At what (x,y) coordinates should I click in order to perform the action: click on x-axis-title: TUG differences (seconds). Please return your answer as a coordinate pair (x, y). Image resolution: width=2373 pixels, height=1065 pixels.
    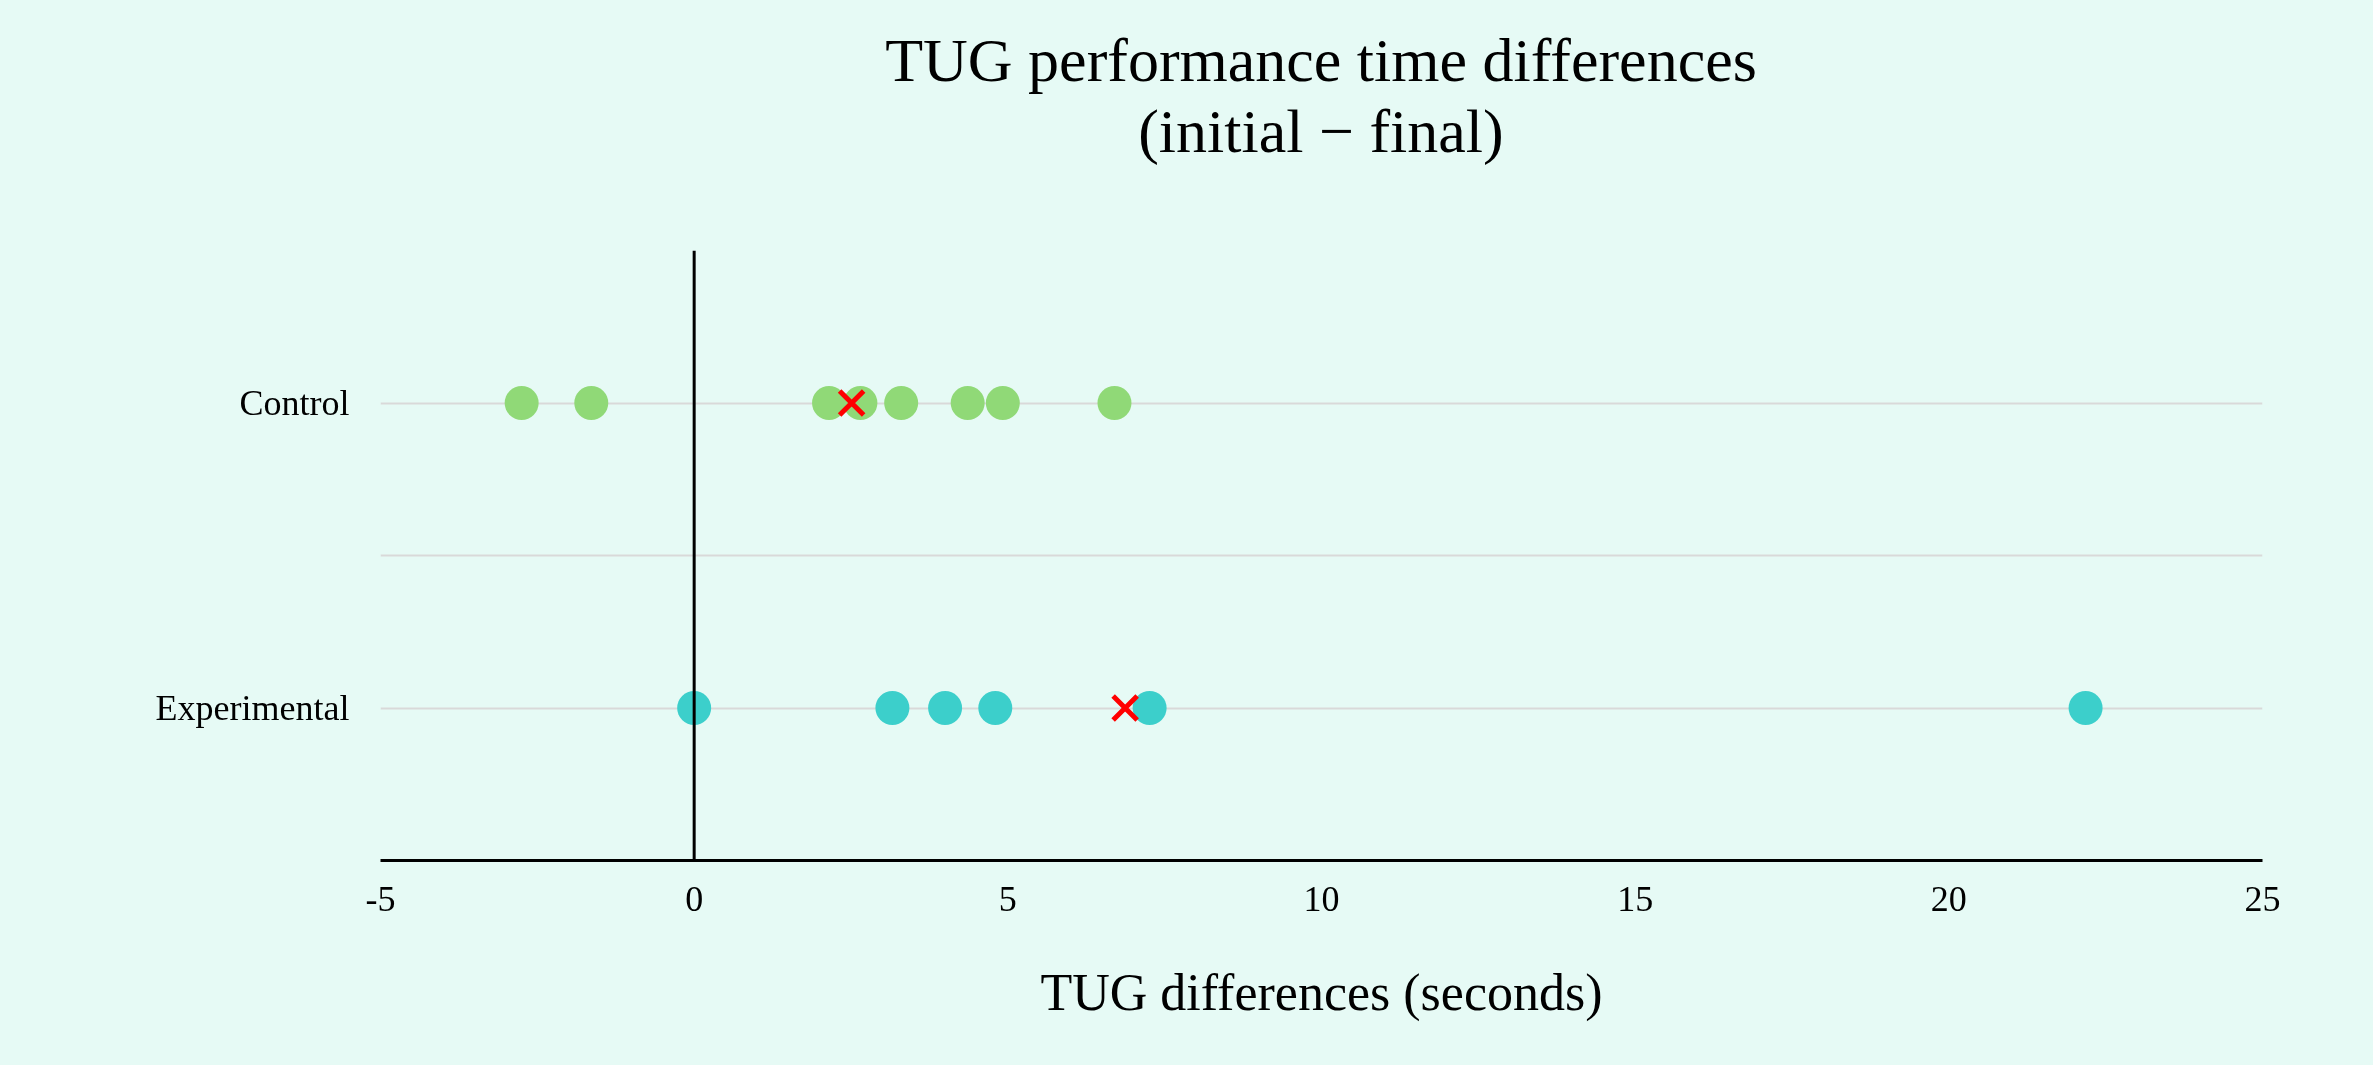
    Looking at the image, I should click on (1321, 992).